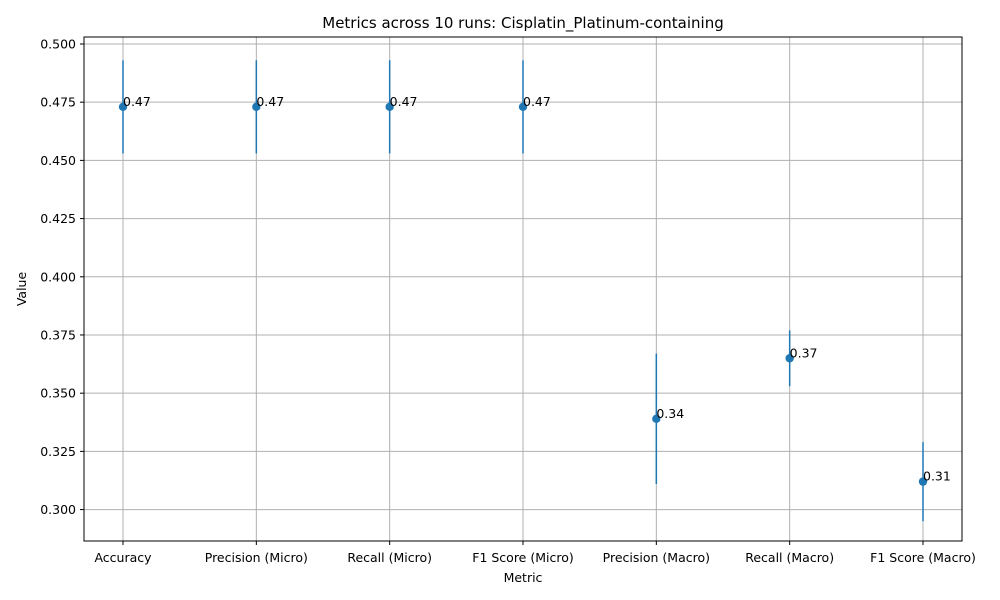 The width and height of the screenshot is (1000, 600). Describe the element at coordinates (58, 334) in the screenshot. I see `y-tick-label: 0.375` at that location.